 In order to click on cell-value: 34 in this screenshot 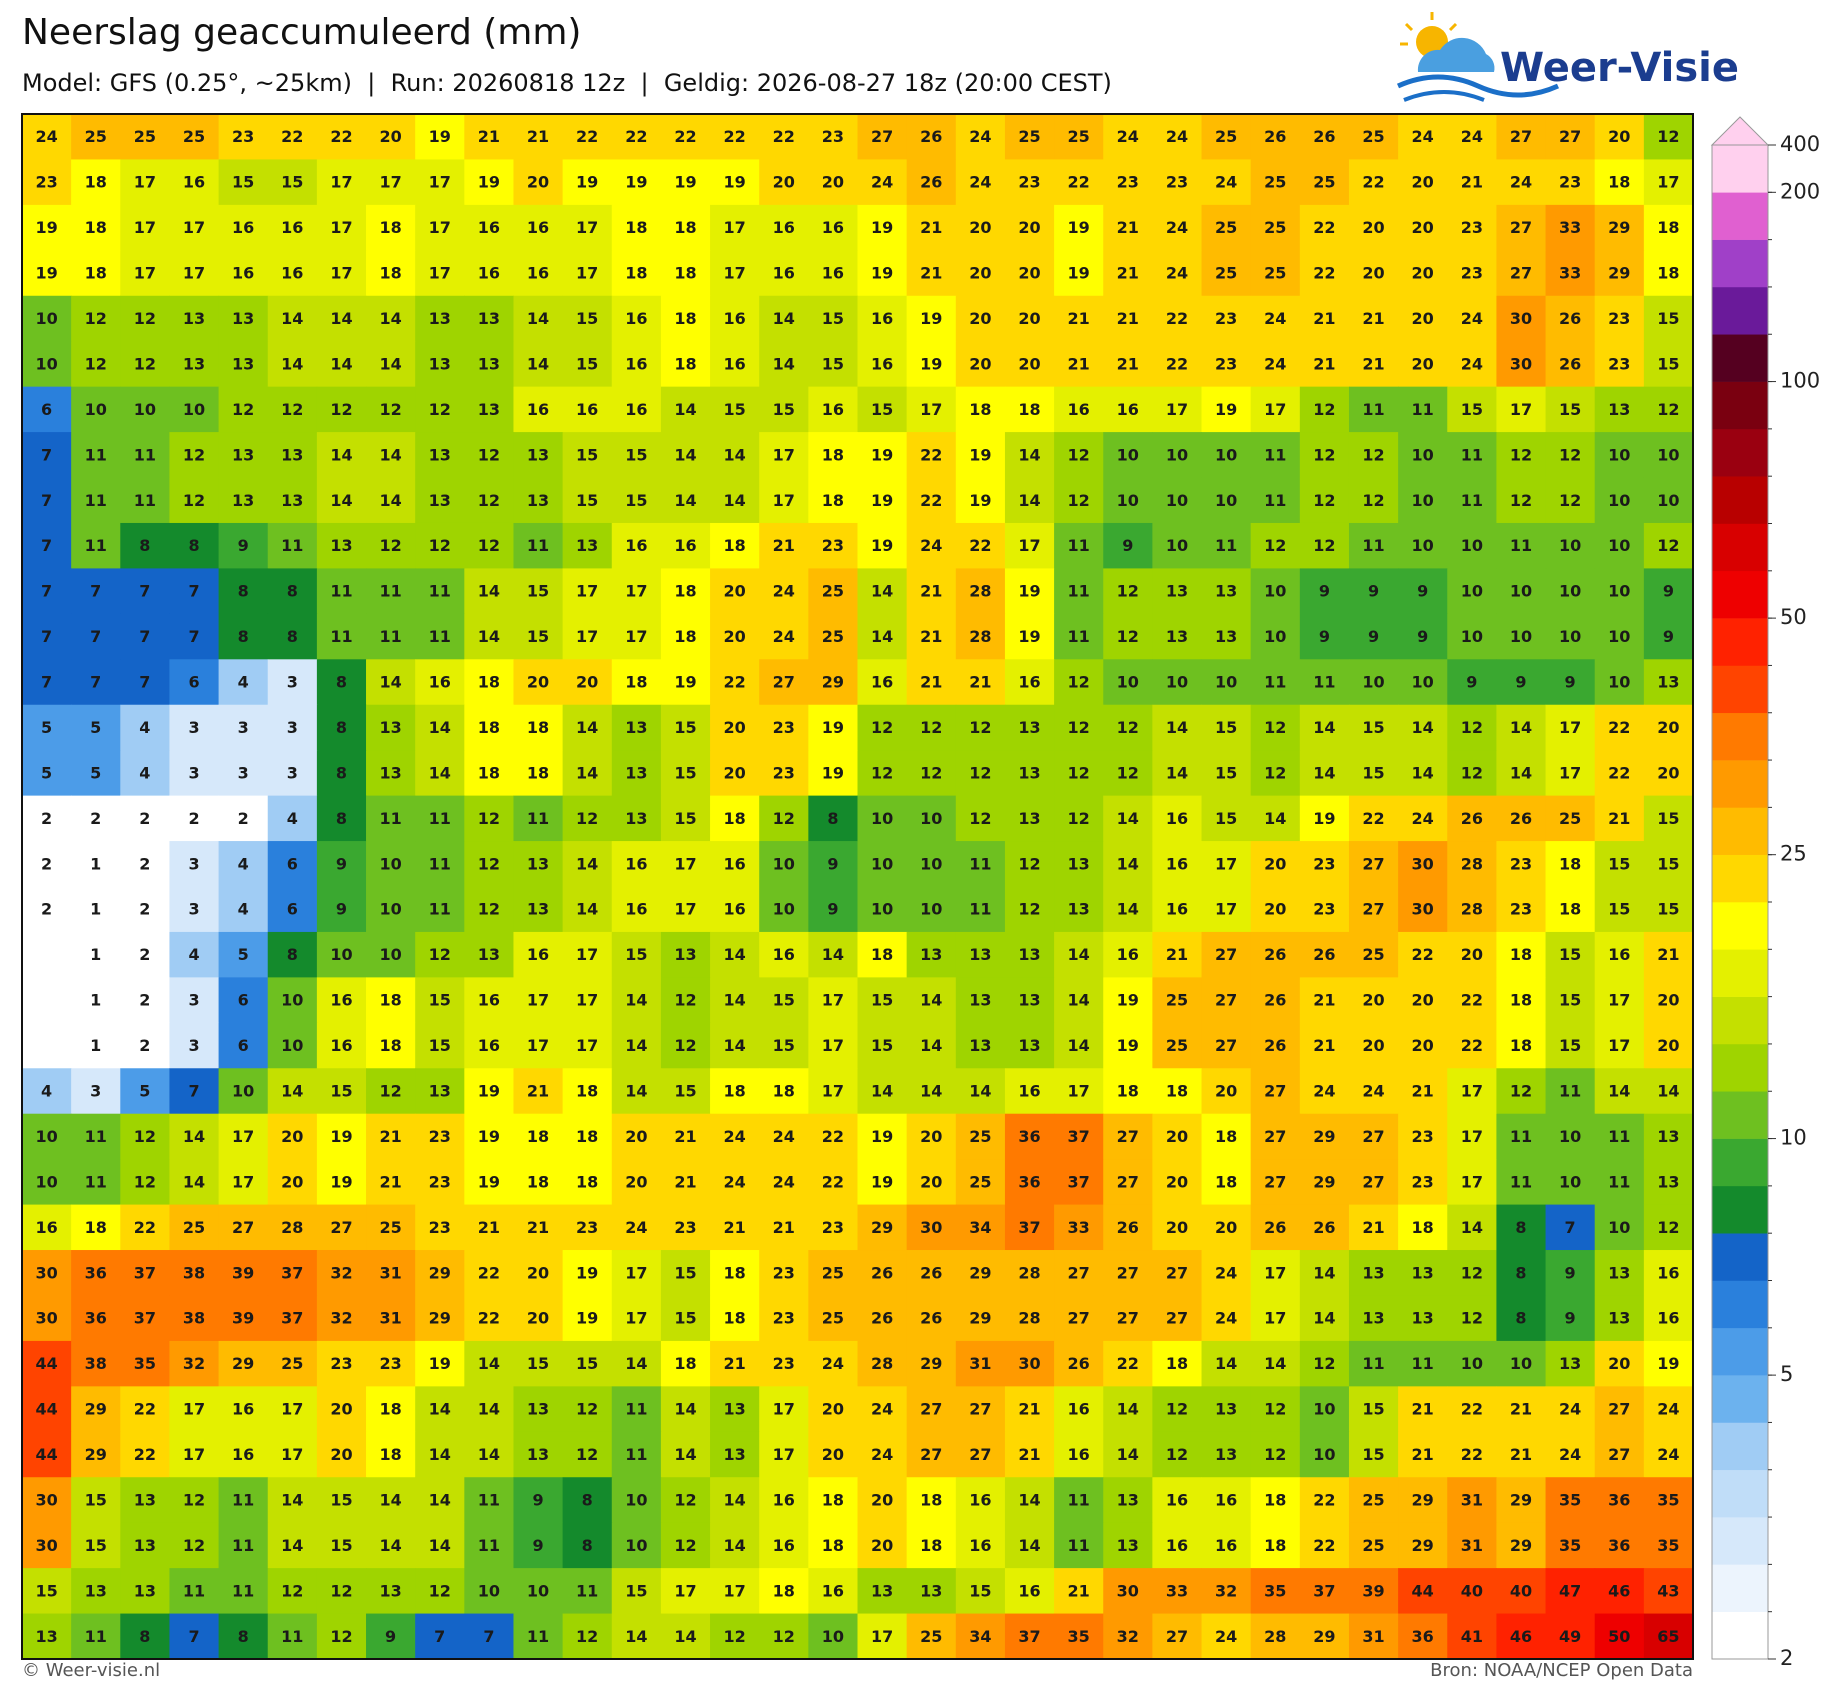, I will do `click(980, 1227)`.